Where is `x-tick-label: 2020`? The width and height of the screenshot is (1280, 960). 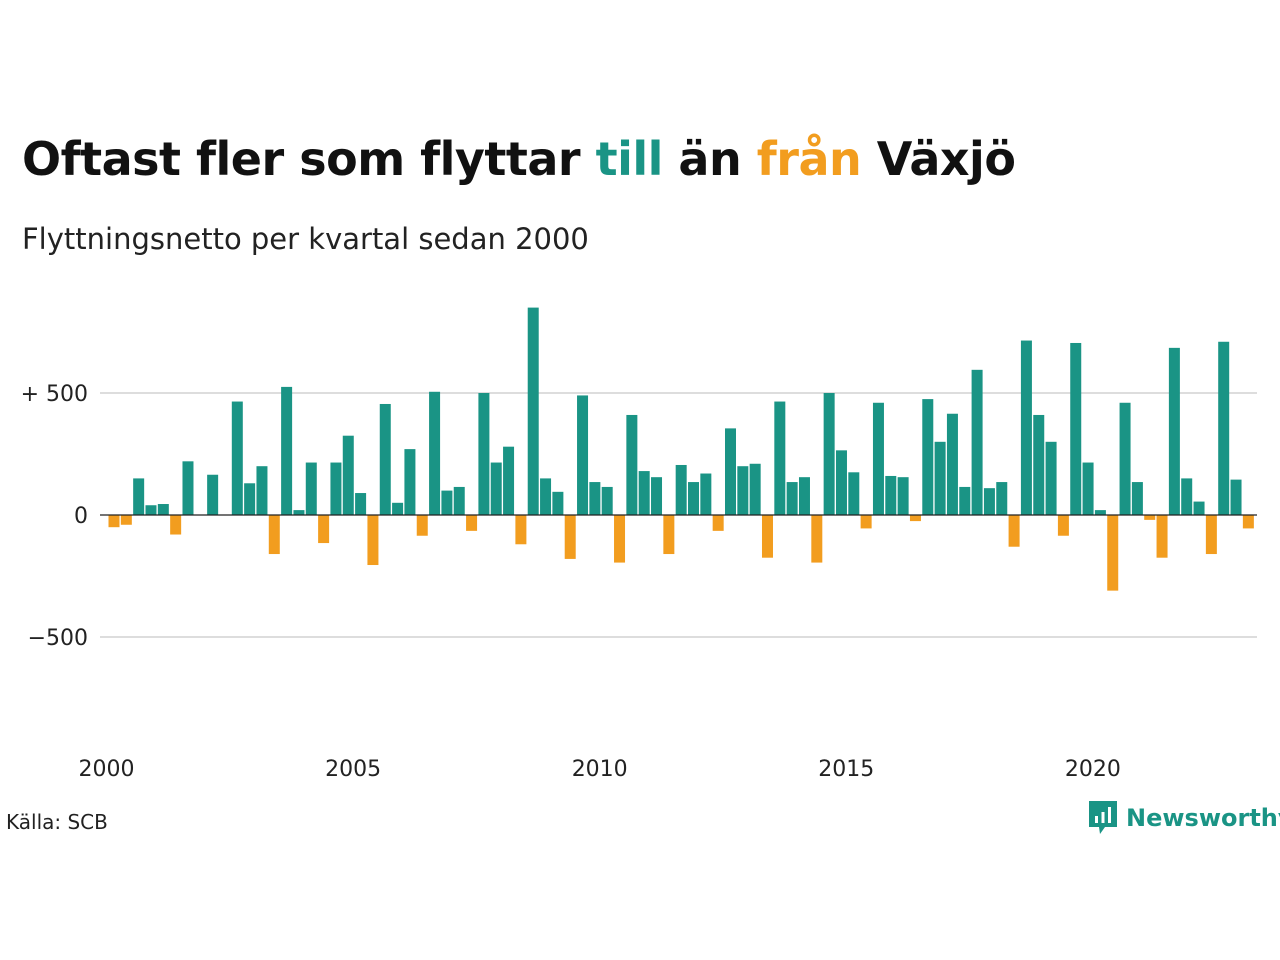 x-tick-label: 2020 is located at coordinates (1093, 769).